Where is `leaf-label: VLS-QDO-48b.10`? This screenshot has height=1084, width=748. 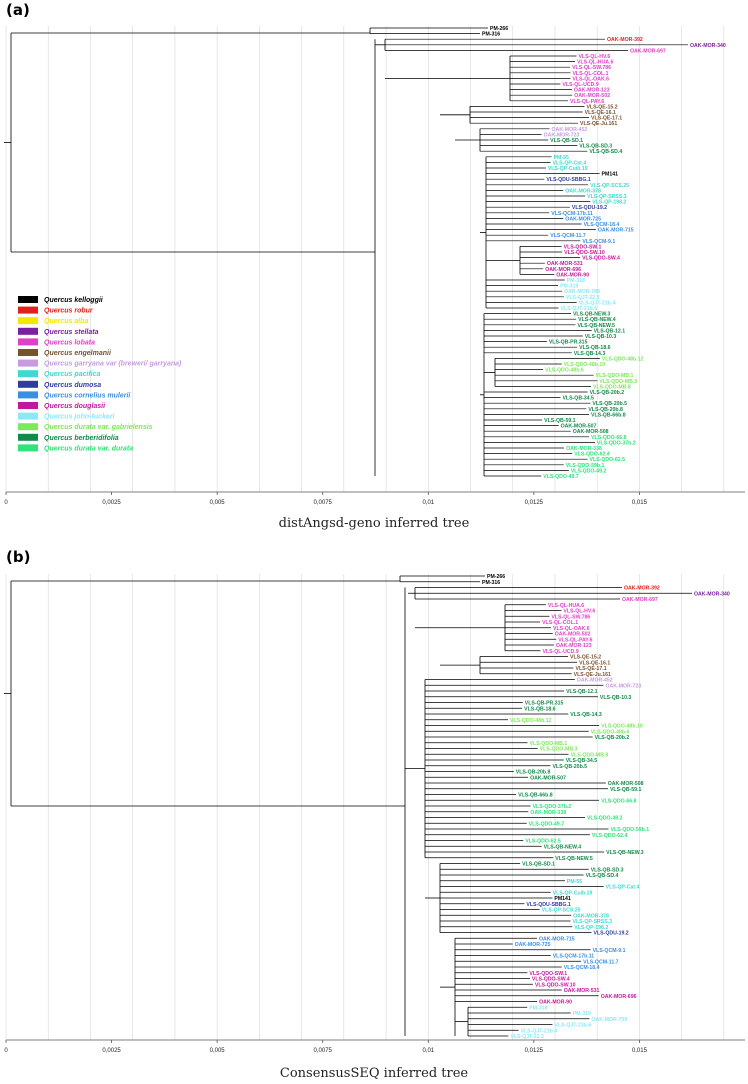
leaf-label: VLS-QDO-48b.10 is located at coordinates (622, 727).